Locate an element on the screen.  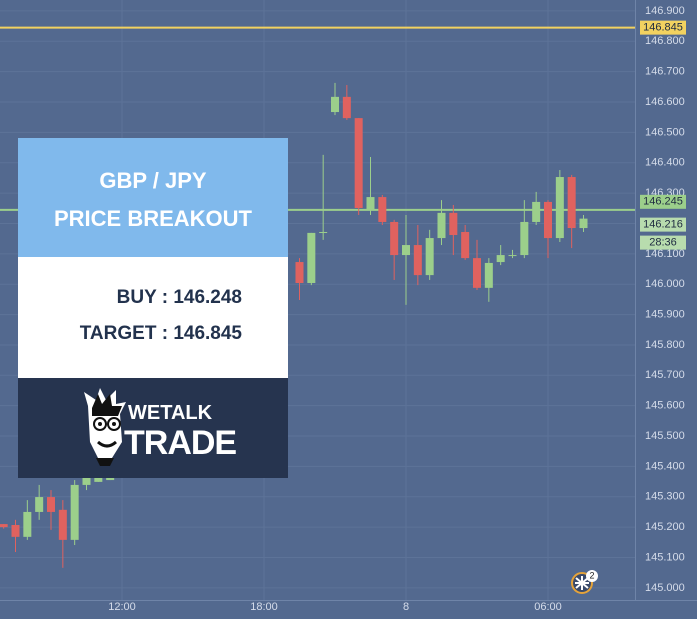
y-tick-label: 145.700 is located at coordinates (665, 375).